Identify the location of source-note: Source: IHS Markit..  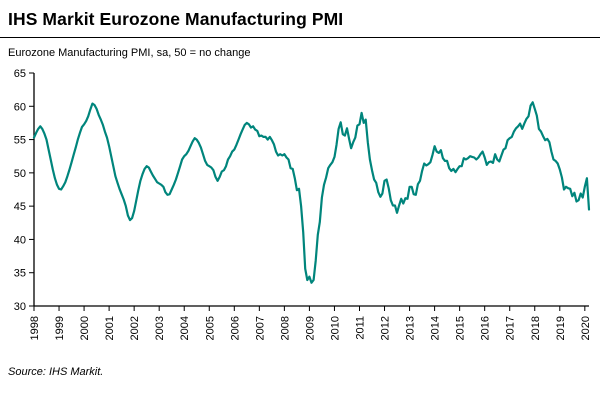
(56, 372).